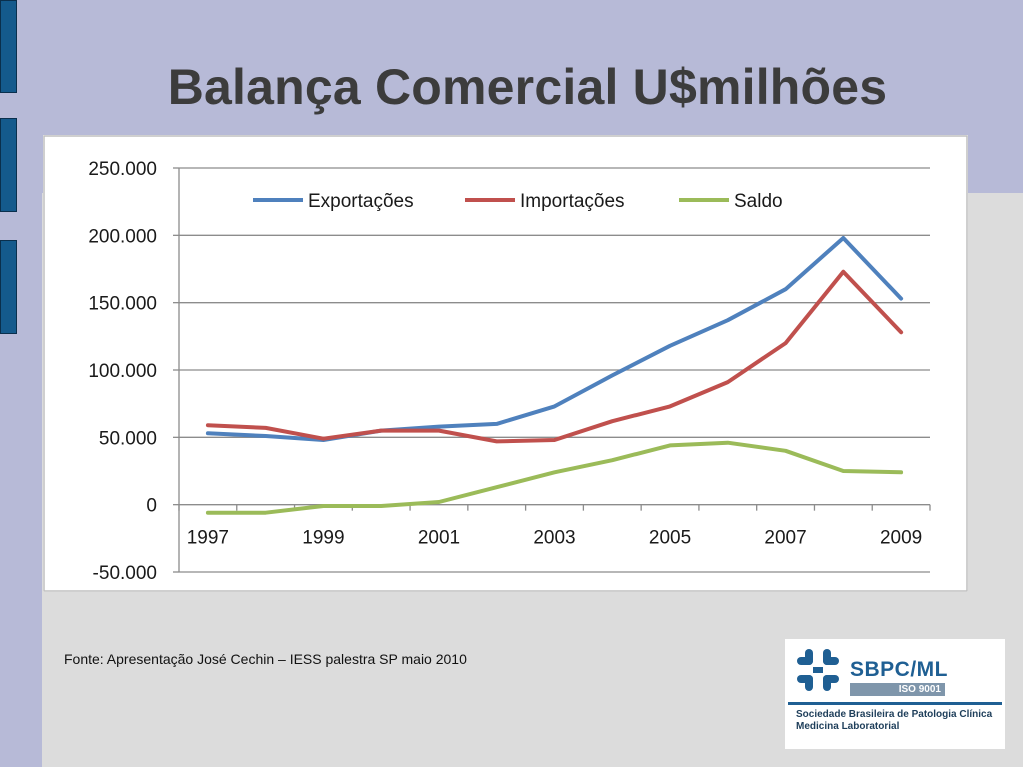 Image resolution: width=1023 pixels, height=767 pixels. Describe the element at coordinates (818, 670) in the screenshot. I see `logo-emblem-icon` at that location.